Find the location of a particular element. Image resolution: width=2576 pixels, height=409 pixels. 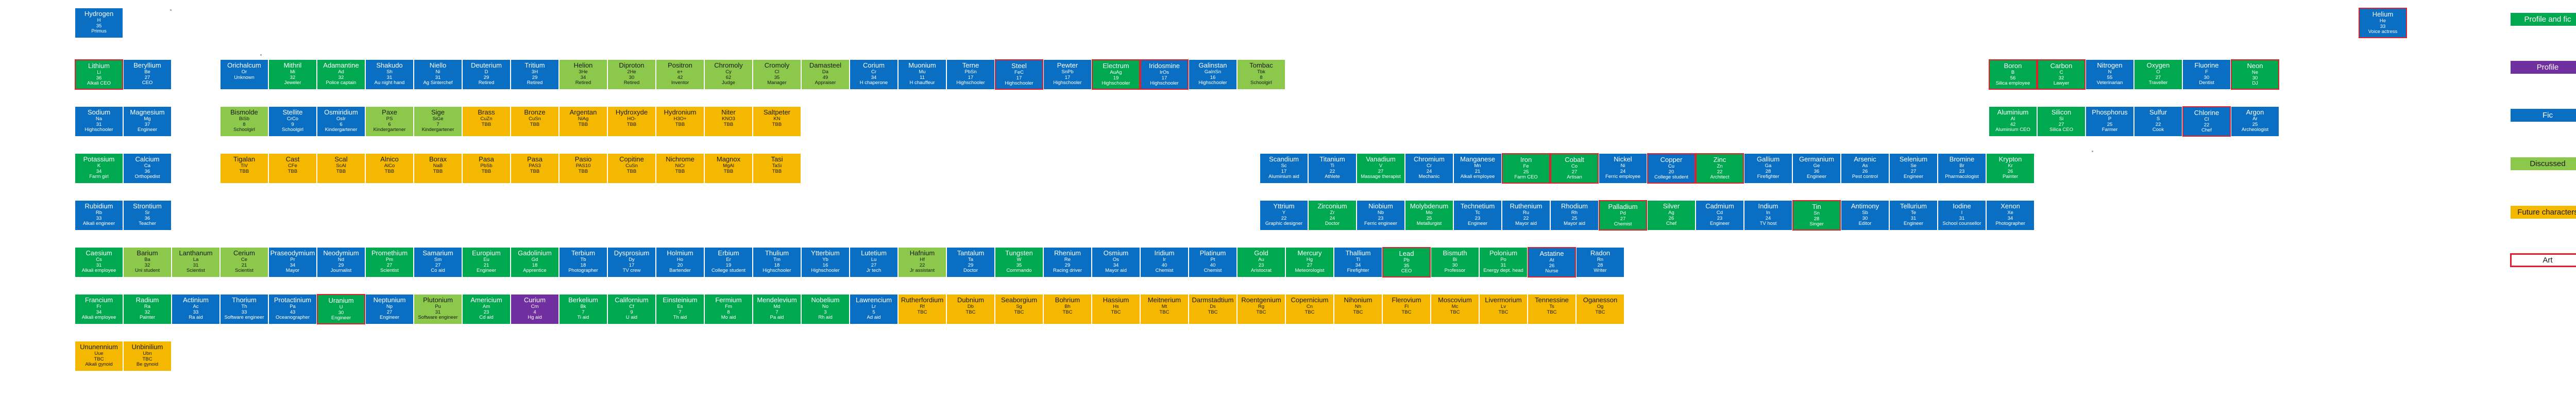

element-cell-palladium: Palladium Pd 27 Chemist is located at coordinates (1623, 215).